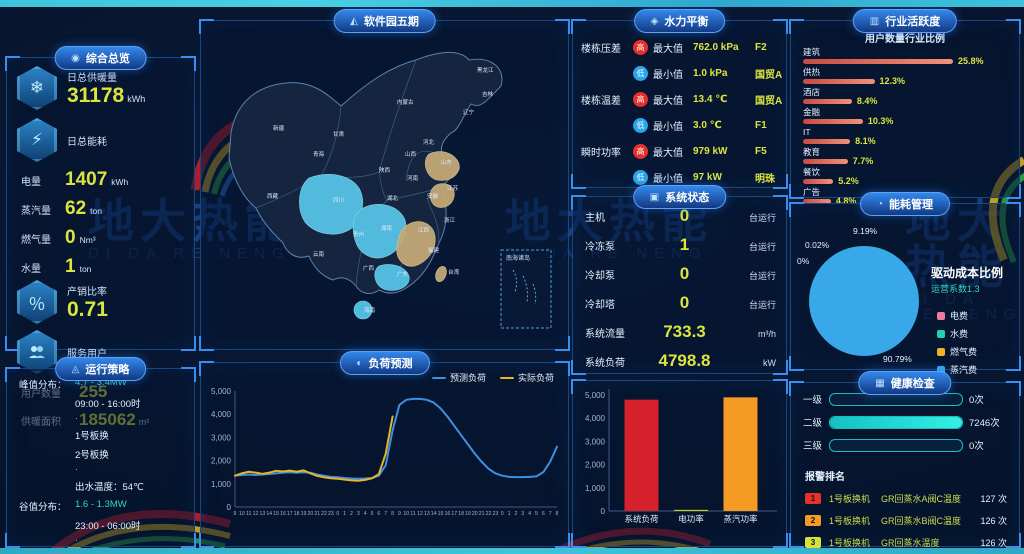  What do you see at coordinates (905, 96) in the screenshot?
I see `industry-bar-row: 酒店 8.4%` at bounding box center [905, 96].